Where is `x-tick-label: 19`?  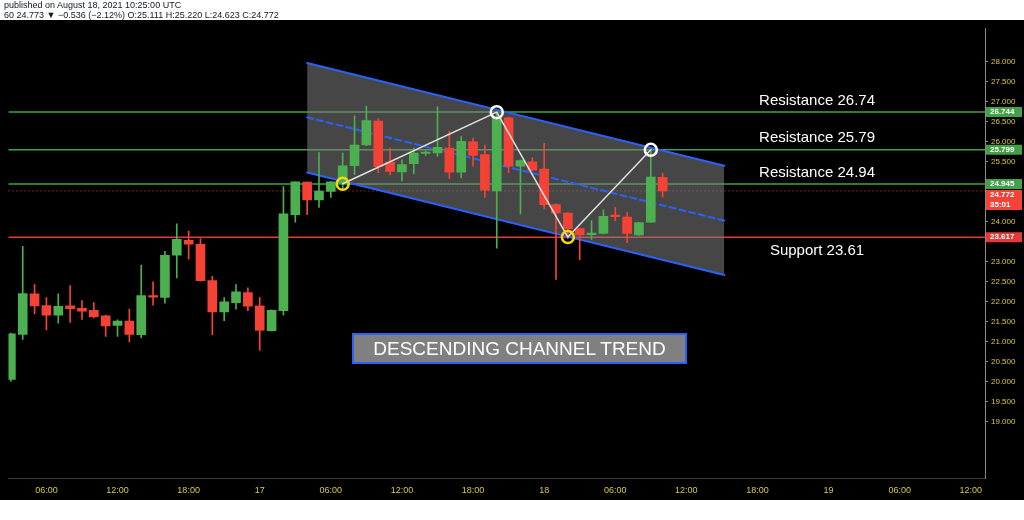 x-tick-label: 19 is located at coordinates (828, 489).